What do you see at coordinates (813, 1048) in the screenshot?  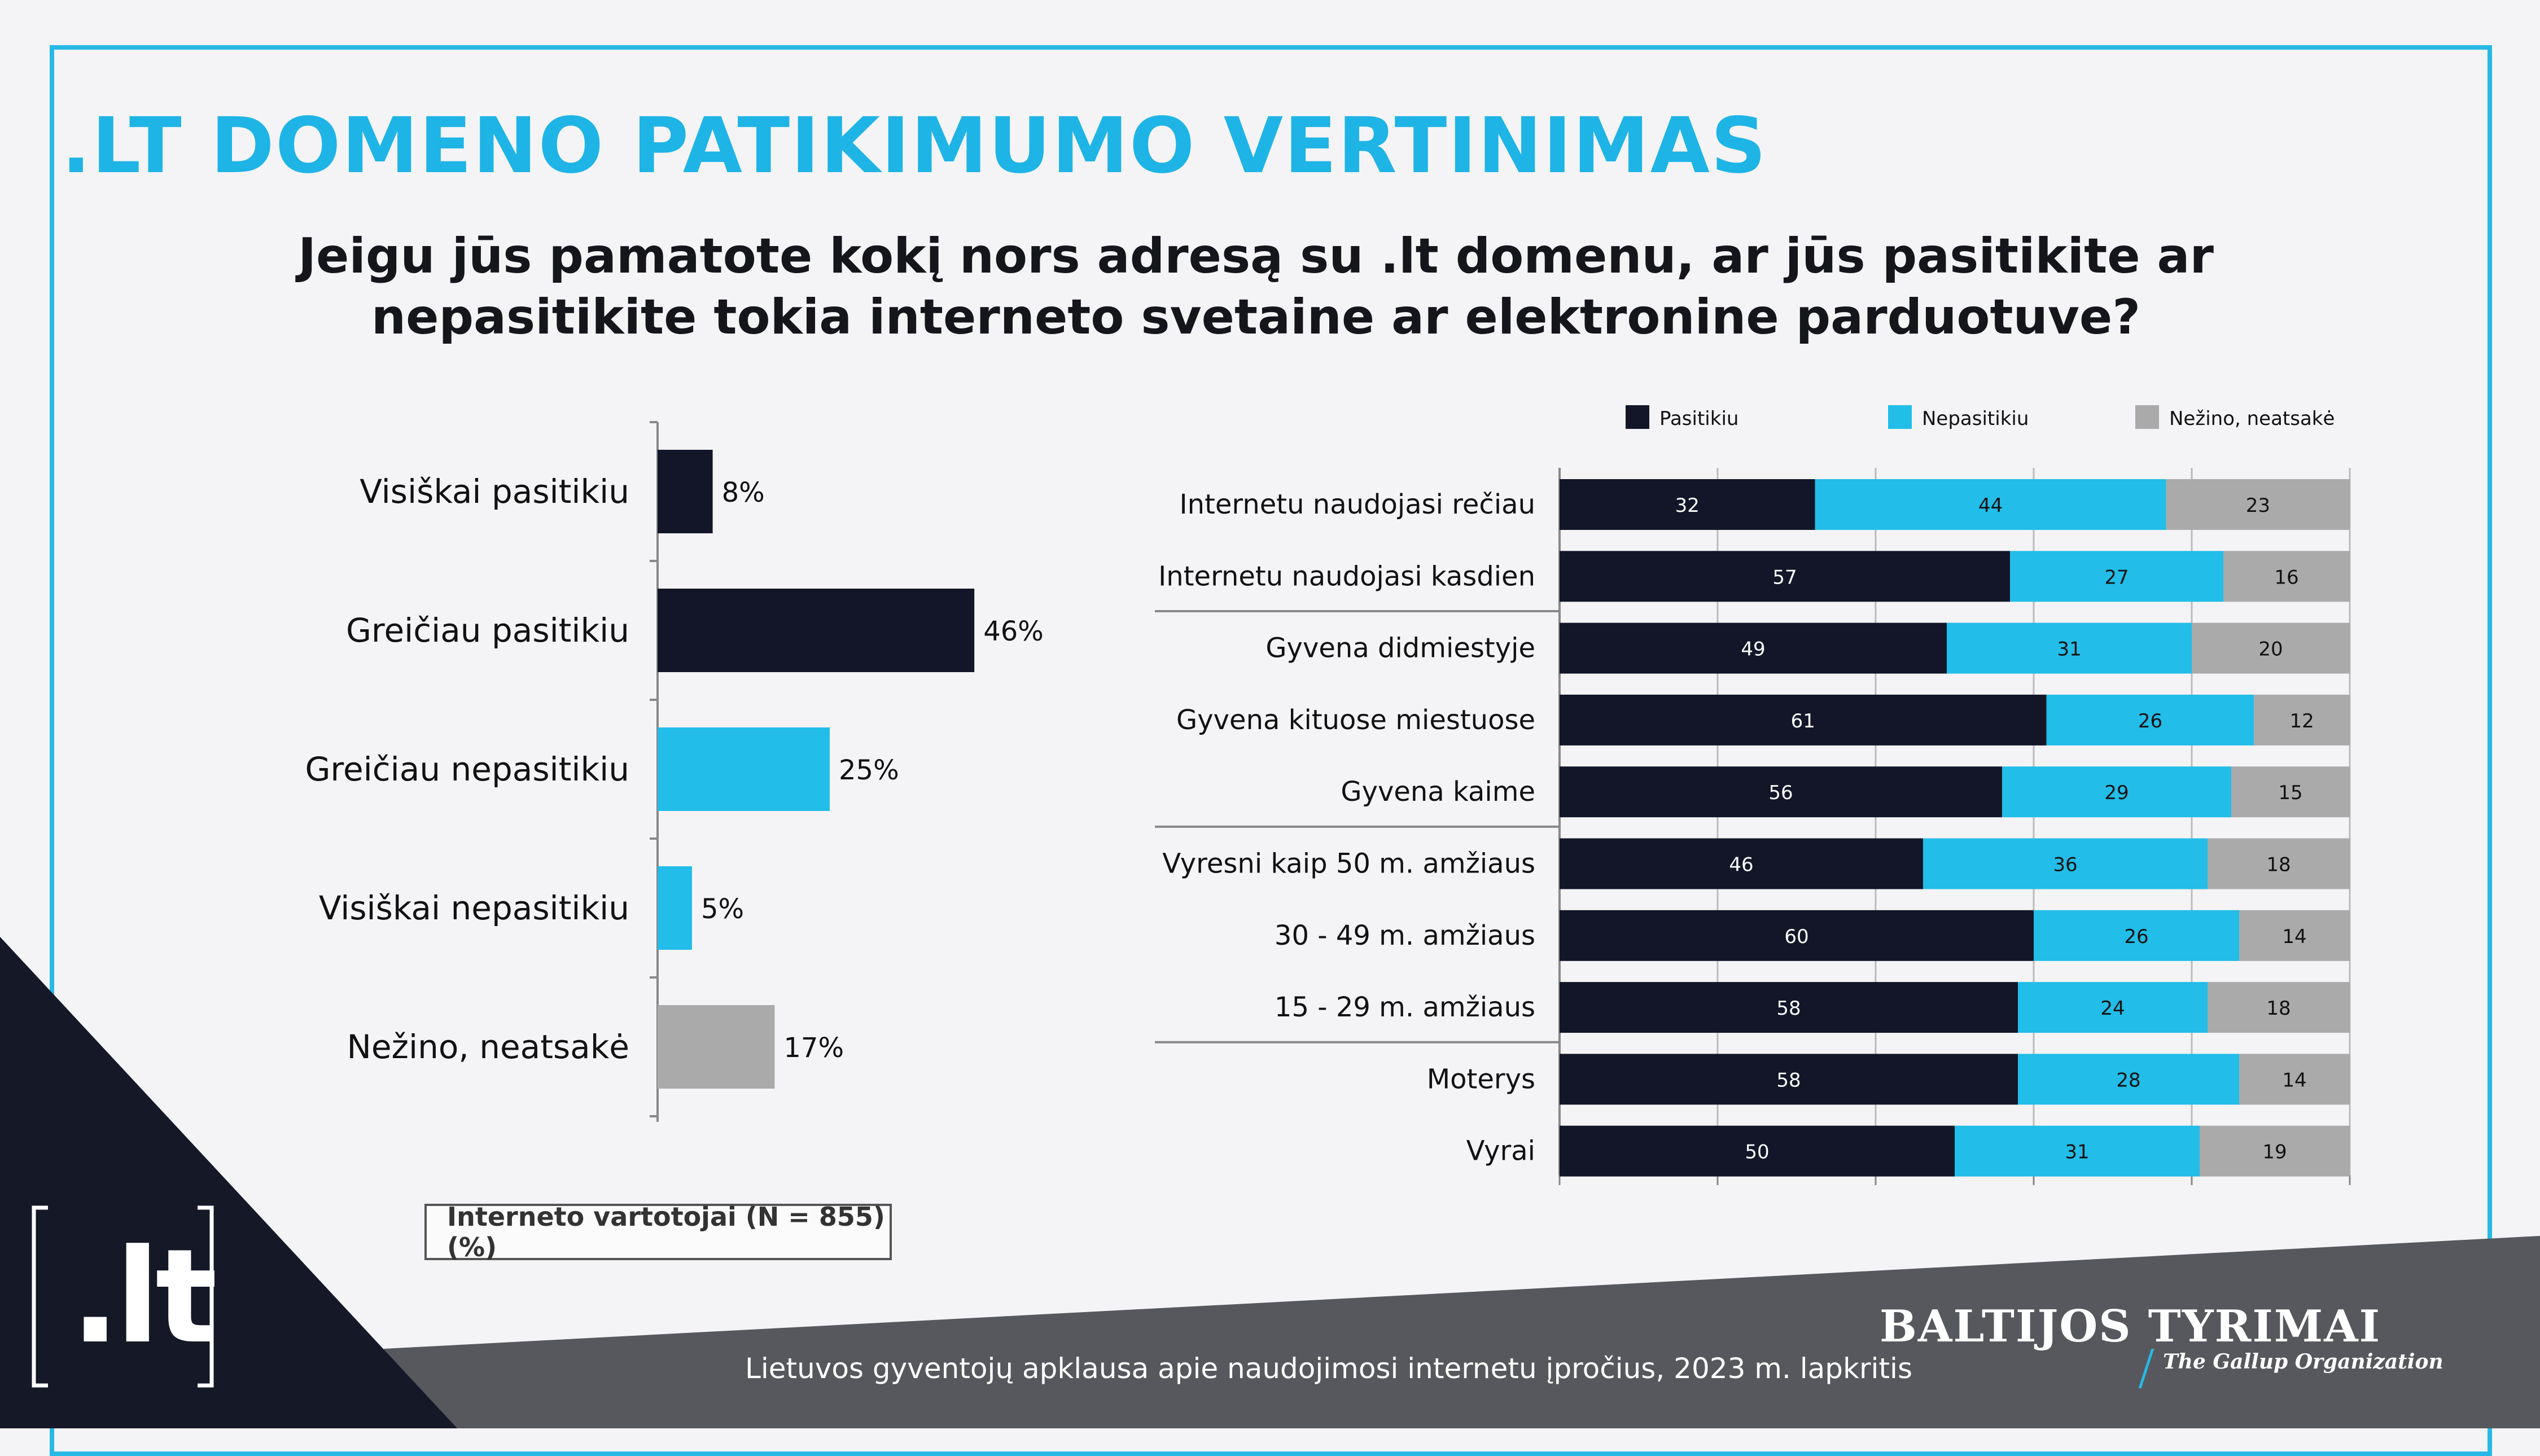 I see `left-value-label: 17%` at bounding box center [813, 1048].